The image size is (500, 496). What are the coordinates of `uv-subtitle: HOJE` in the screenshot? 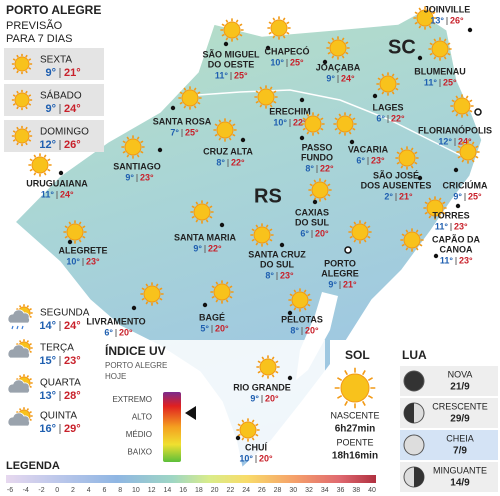 It's located at (115, 376).